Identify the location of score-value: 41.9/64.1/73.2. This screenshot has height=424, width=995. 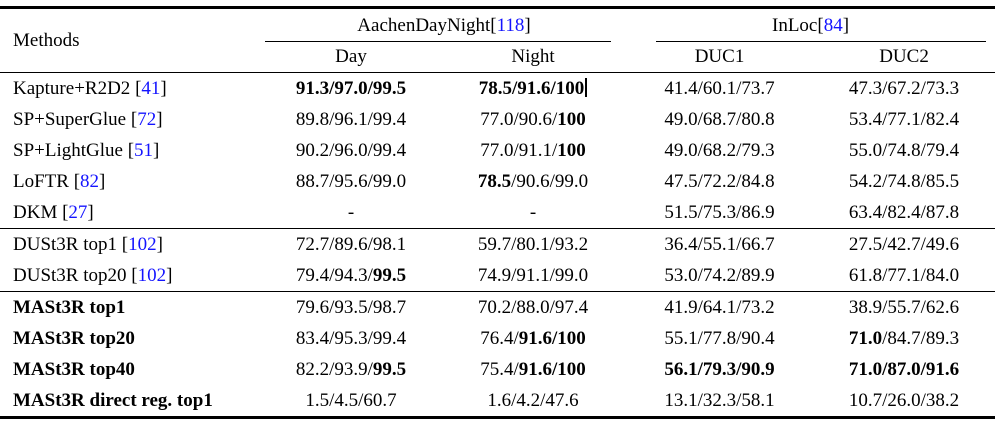
(719, 307).